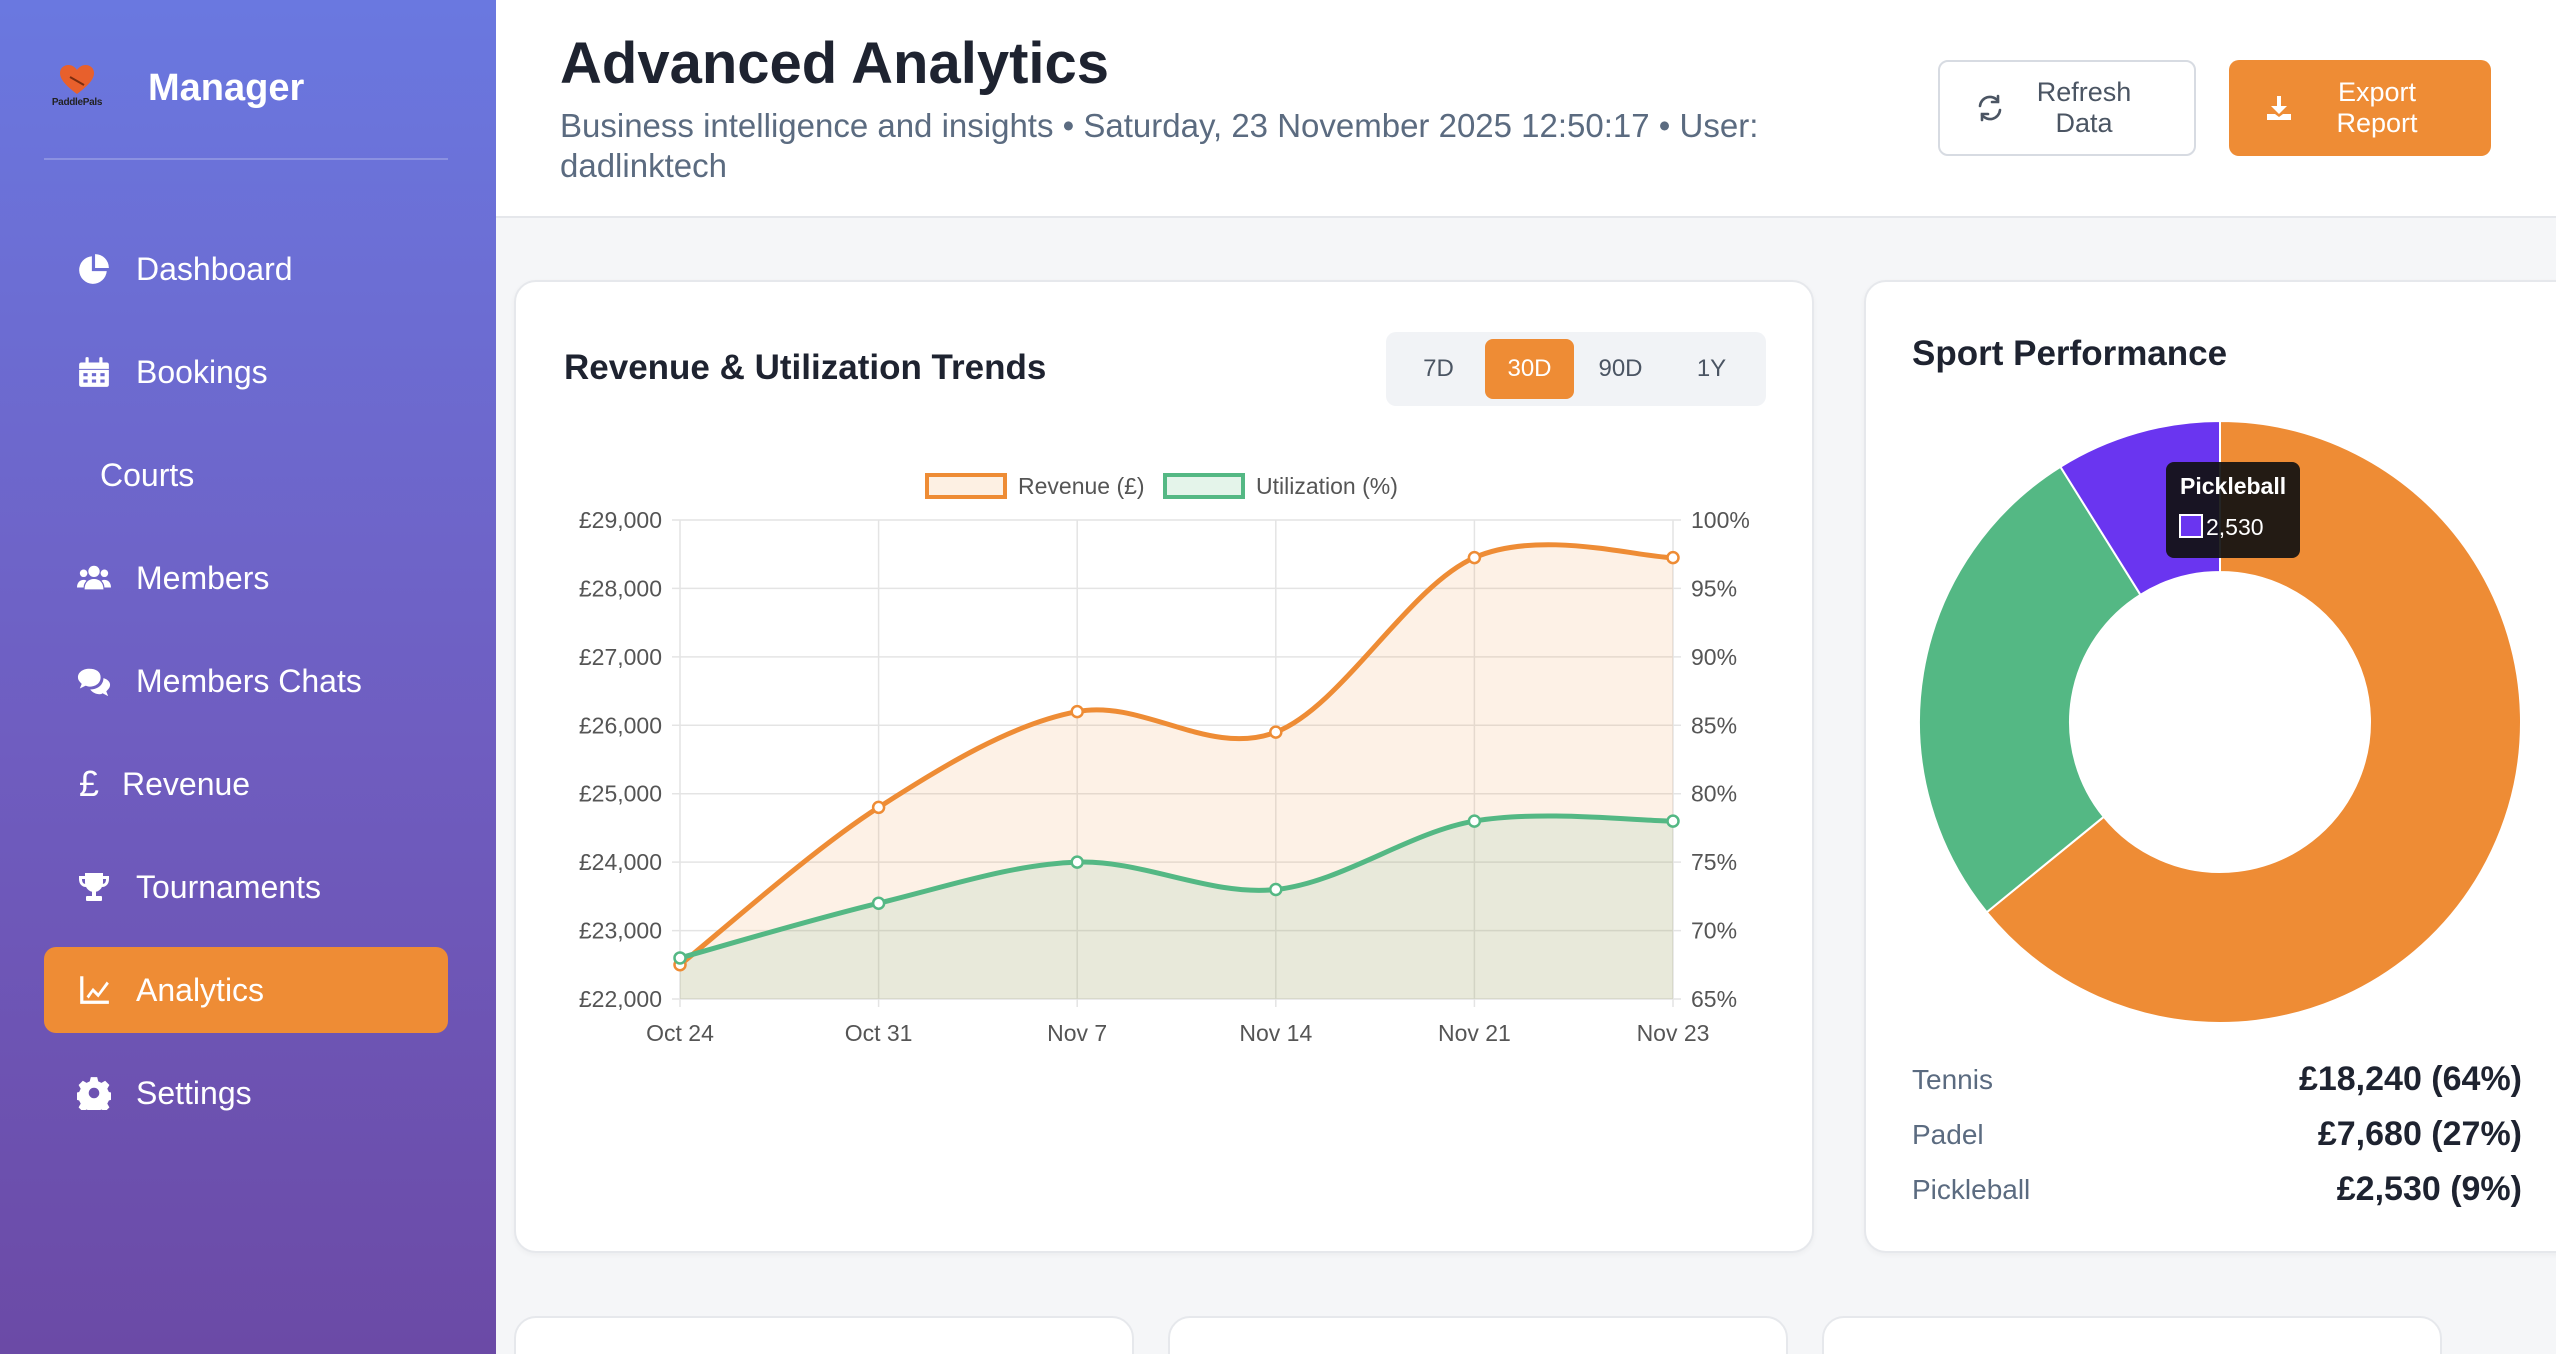 The height and width of the screenshot is (1354, 2556). What do you see at coordinates (2377, 107) in the screenshot?
I see `export-report-label: Export Report` at bounding box center [2377, 107].